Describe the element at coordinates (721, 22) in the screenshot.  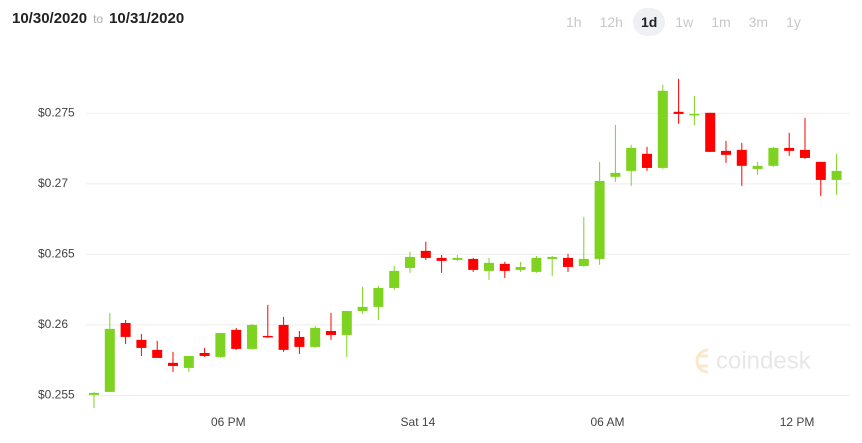
I see `range-button: 1m` at that location.